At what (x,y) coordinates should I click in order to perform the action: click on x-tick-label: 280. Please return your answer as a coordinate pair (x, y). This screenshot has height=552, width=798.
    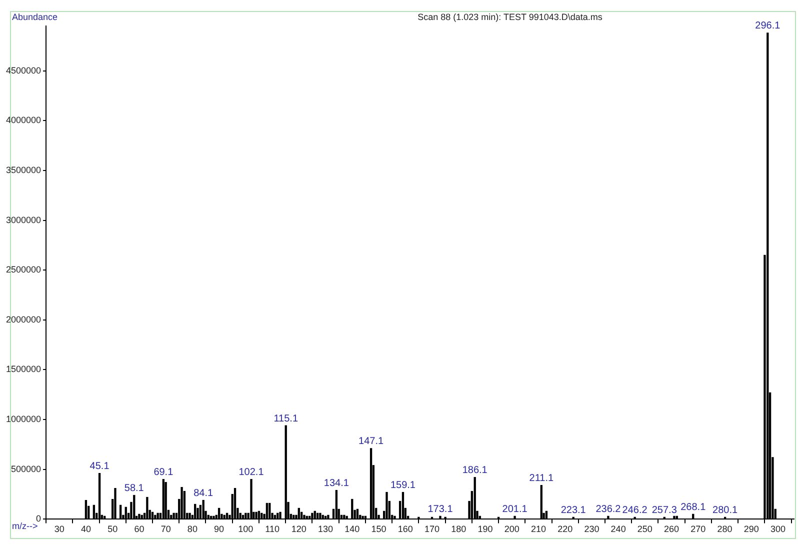
    Looking at the image, I should click on (724, 529).